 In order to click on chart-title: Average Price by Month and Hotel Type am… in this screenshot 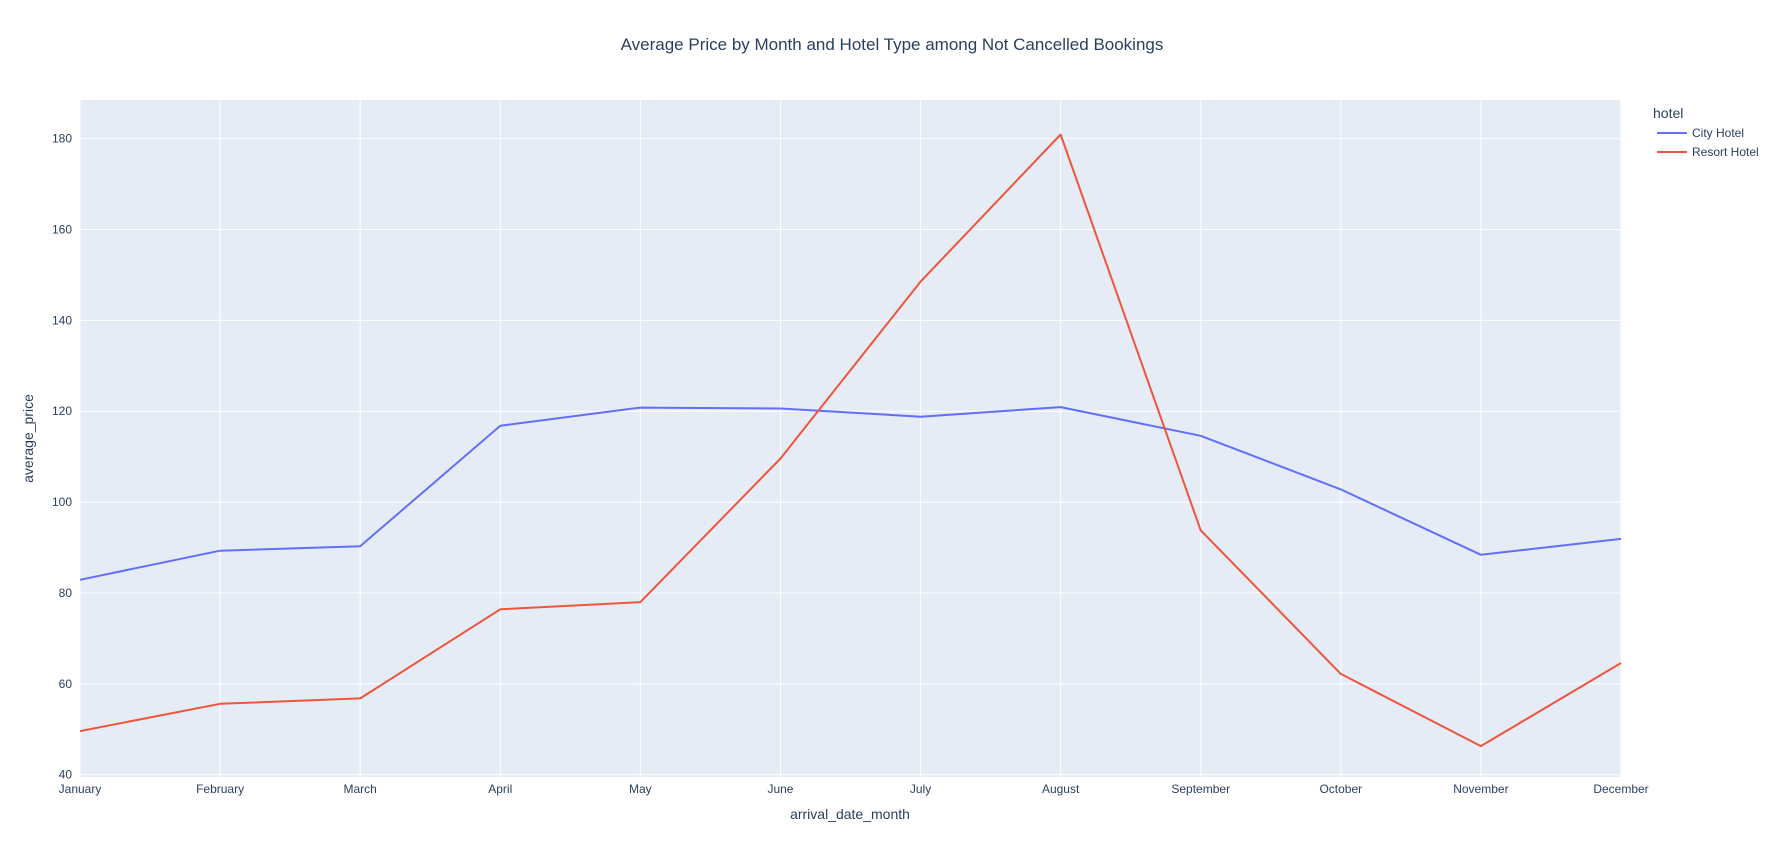, I will do `click(892, 44)`.